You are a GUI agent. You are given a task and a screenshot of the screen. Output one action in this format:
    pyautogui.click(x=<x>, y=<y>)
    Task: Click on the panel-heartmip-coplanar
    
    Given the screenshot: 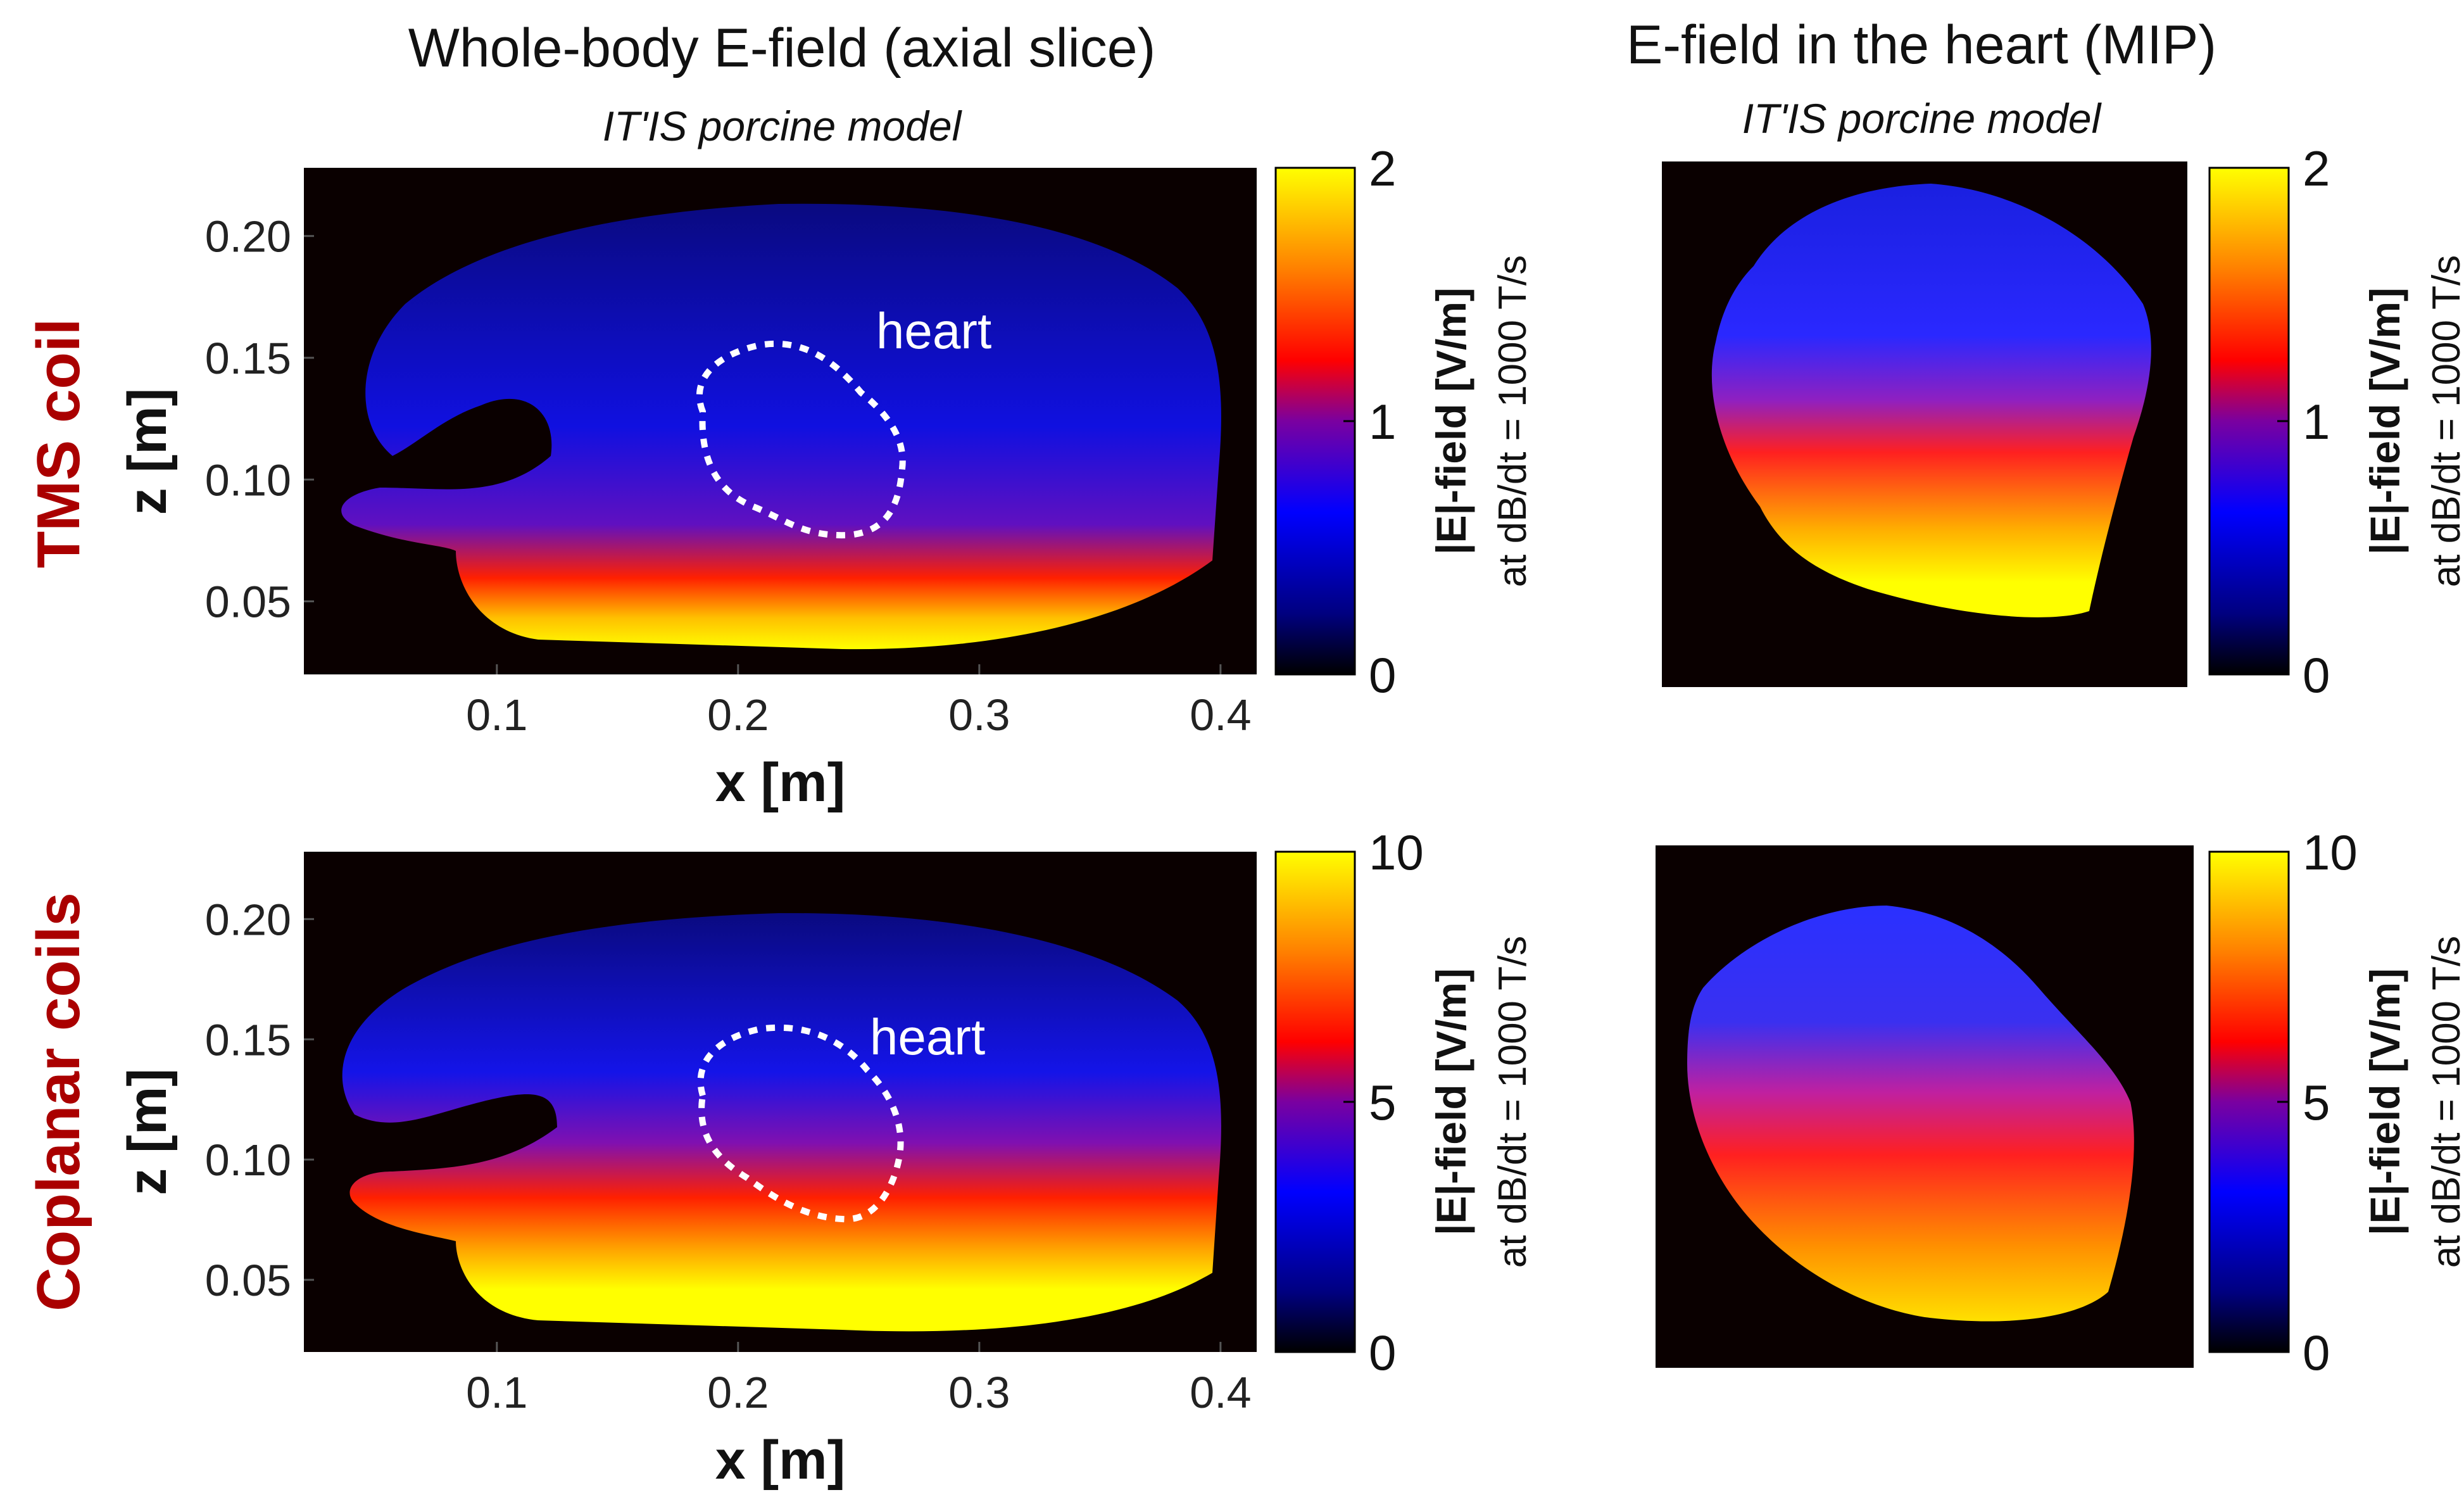 What is the action you would take?
    pyautogui.click(x=1925, y=1106)
    